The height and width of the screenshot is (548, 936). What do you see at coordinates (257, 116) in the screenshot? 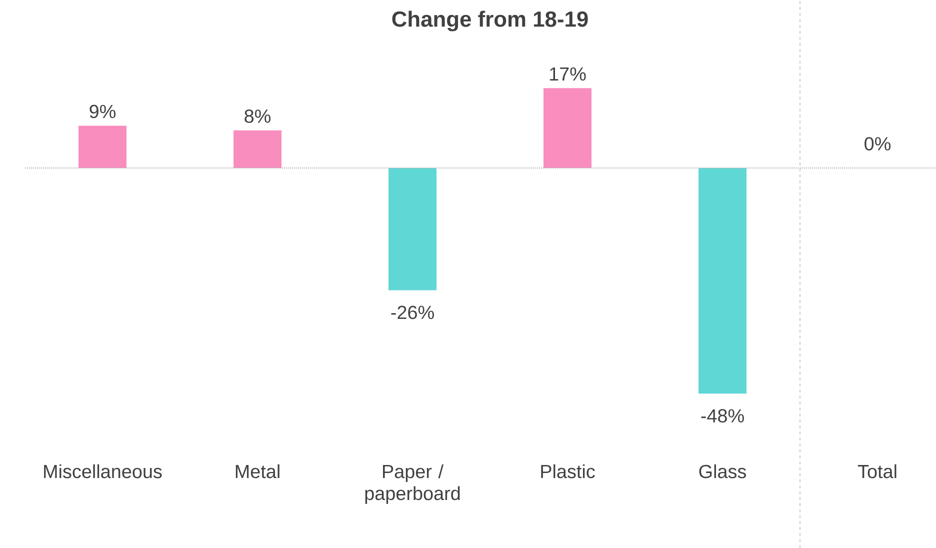
I see `data-label: 8%` at bounding box center [257, 116].